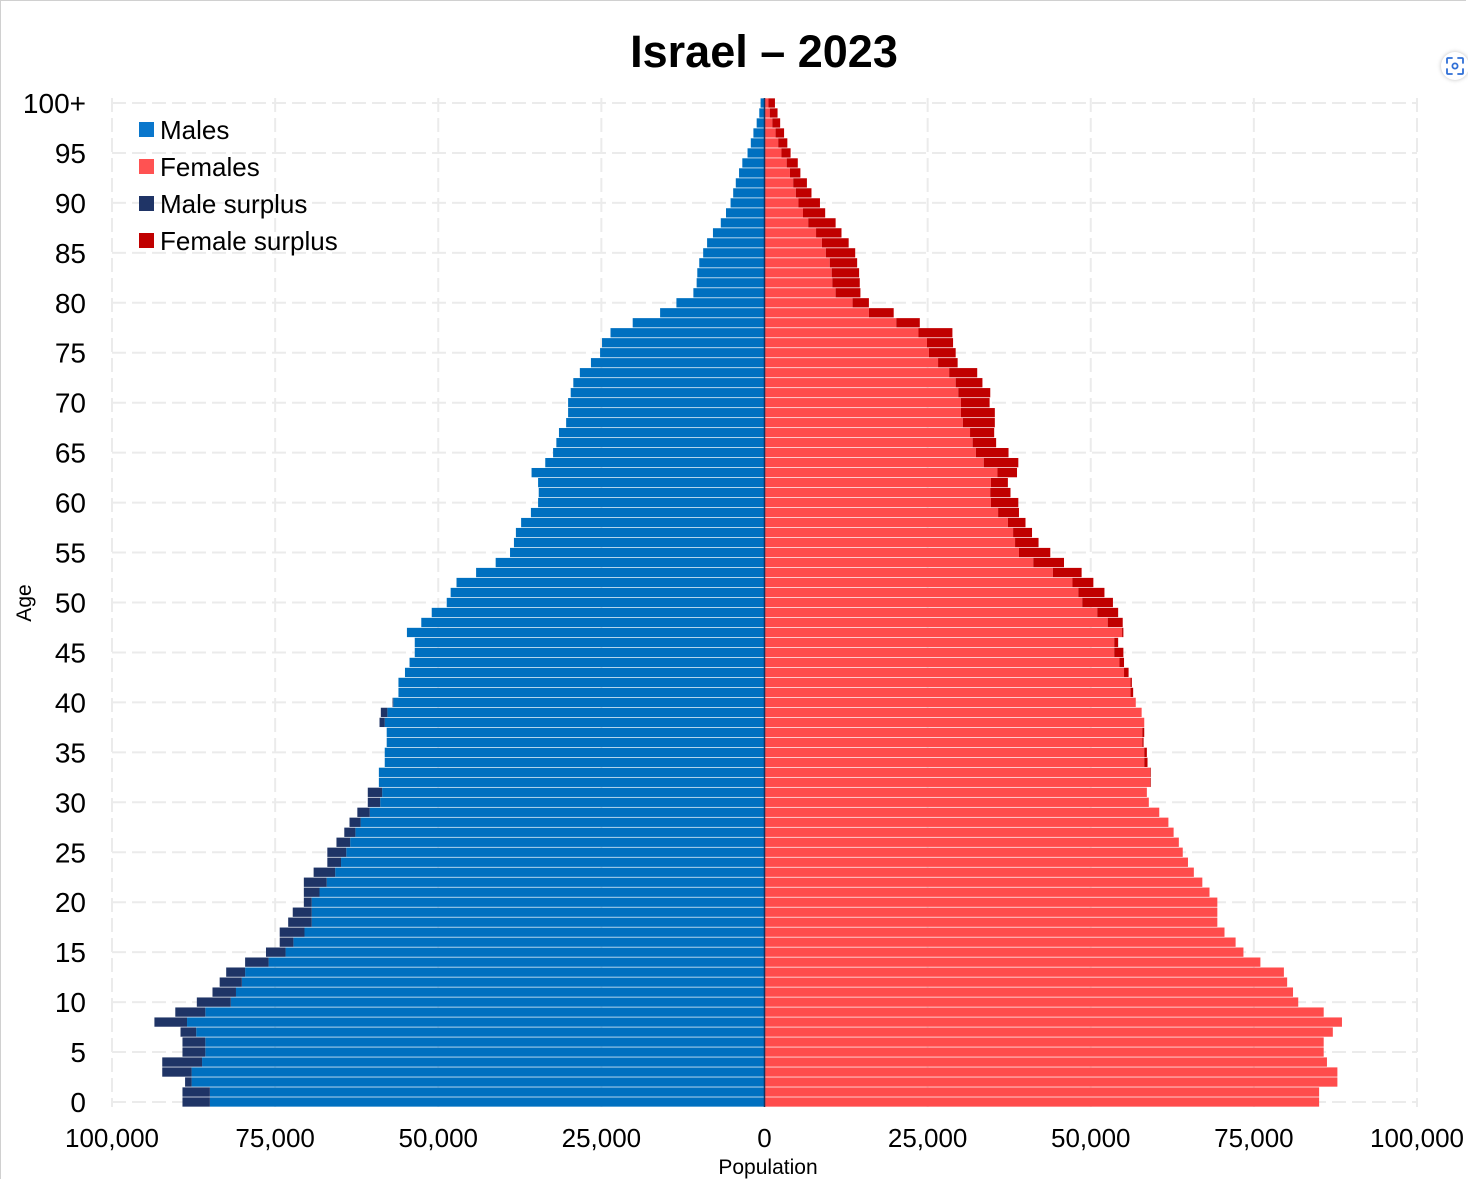  What do you see at coordinates (70, 203) in the screenshot?
I see `y-tick-label: 90` at bounding box center [70, 203].